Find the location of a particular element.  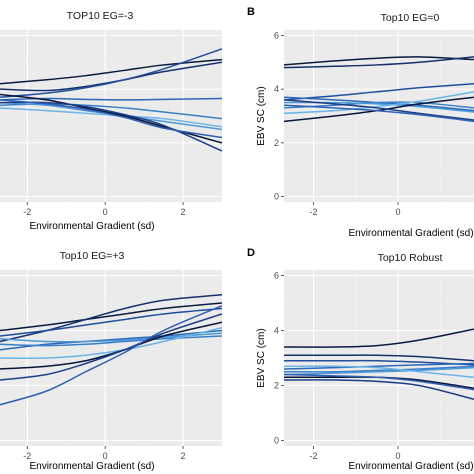

panel-title: Top10 EG=0 is located at coordinates (410, 18).